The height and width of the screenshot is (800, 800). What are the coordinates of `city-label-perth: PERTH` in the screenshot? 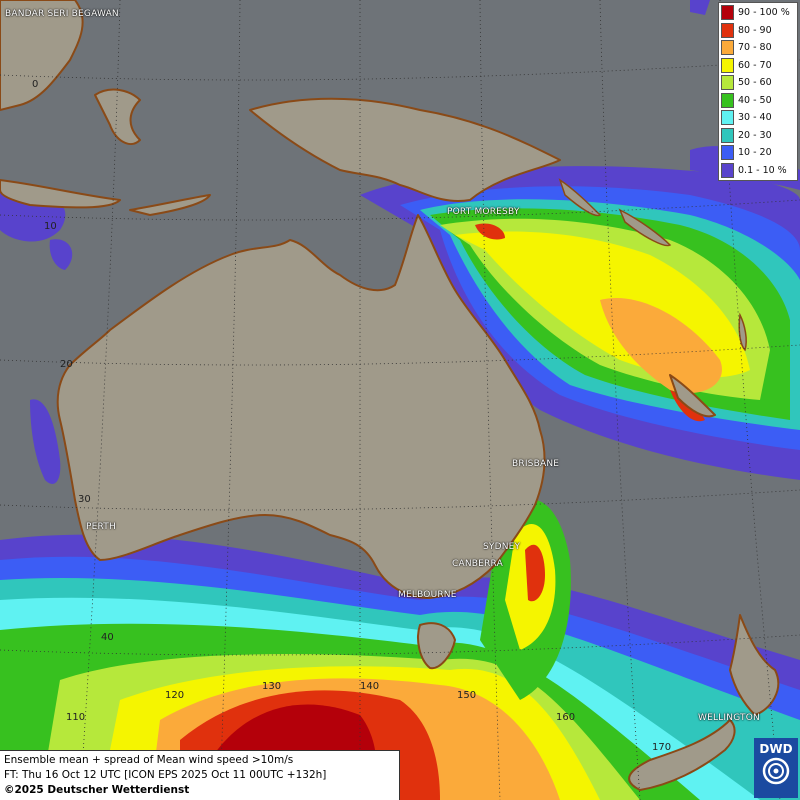 It's located at (101, 527).